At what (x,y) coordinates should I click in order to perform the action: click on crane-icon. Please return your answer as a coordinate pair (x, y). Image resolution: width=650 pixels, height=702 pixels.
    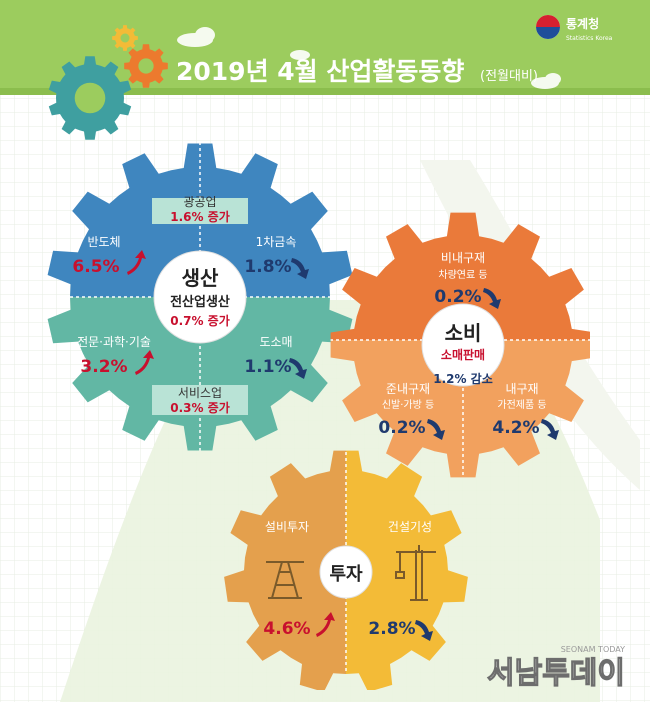
    Looking at the image, I should click on (415, 573).